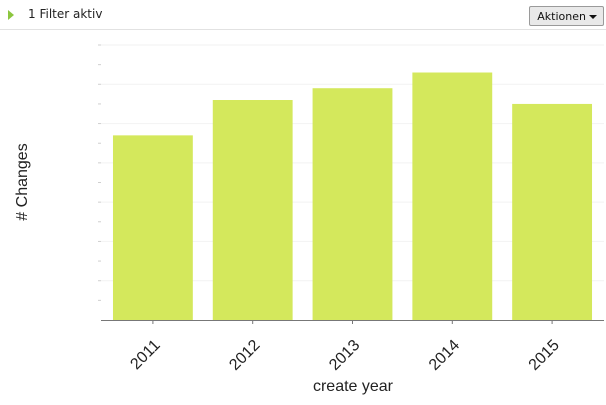  Describe the element at coordinates (561, 16) in the screenshot. I see `actions-button-label: Aktionen` at that location.